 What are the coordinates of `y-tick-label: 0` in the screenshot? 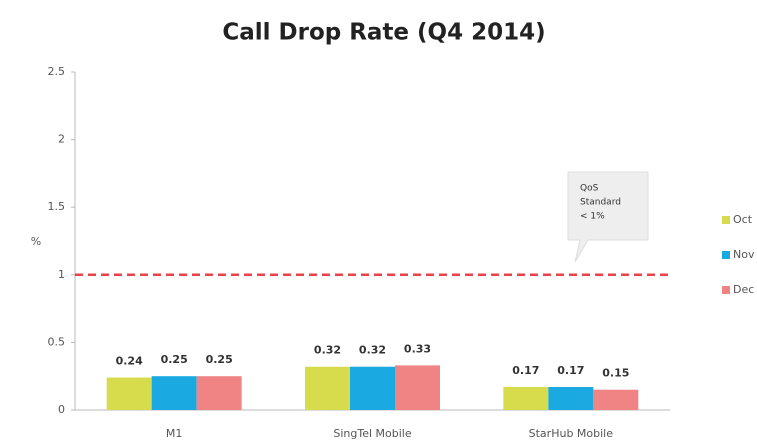 It's located at (61, 409).